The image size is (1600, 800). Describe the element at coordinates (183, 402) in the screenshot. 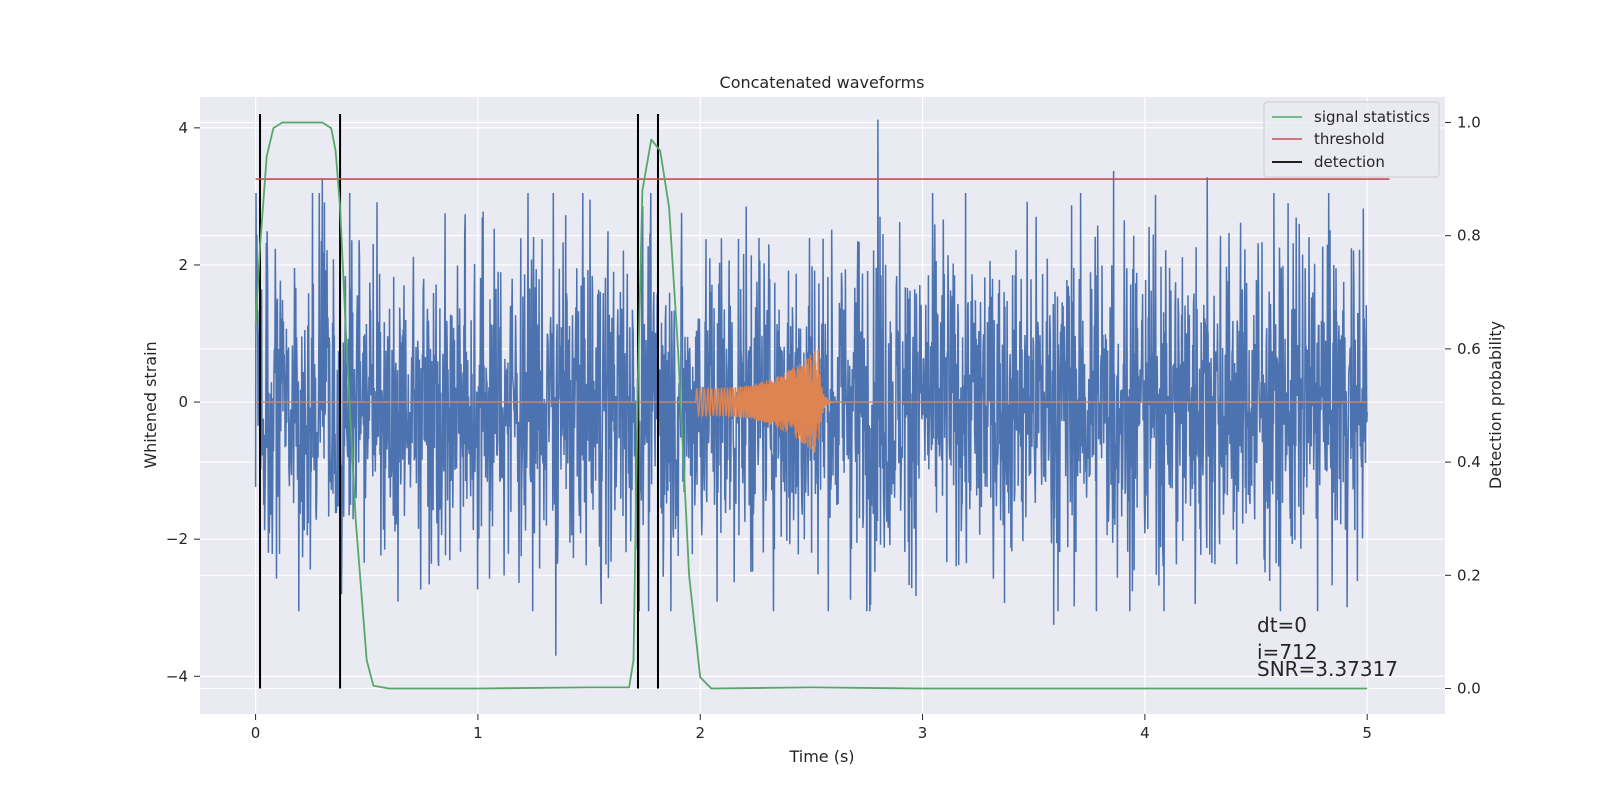

I see `y-tick-label: 0` at that location.